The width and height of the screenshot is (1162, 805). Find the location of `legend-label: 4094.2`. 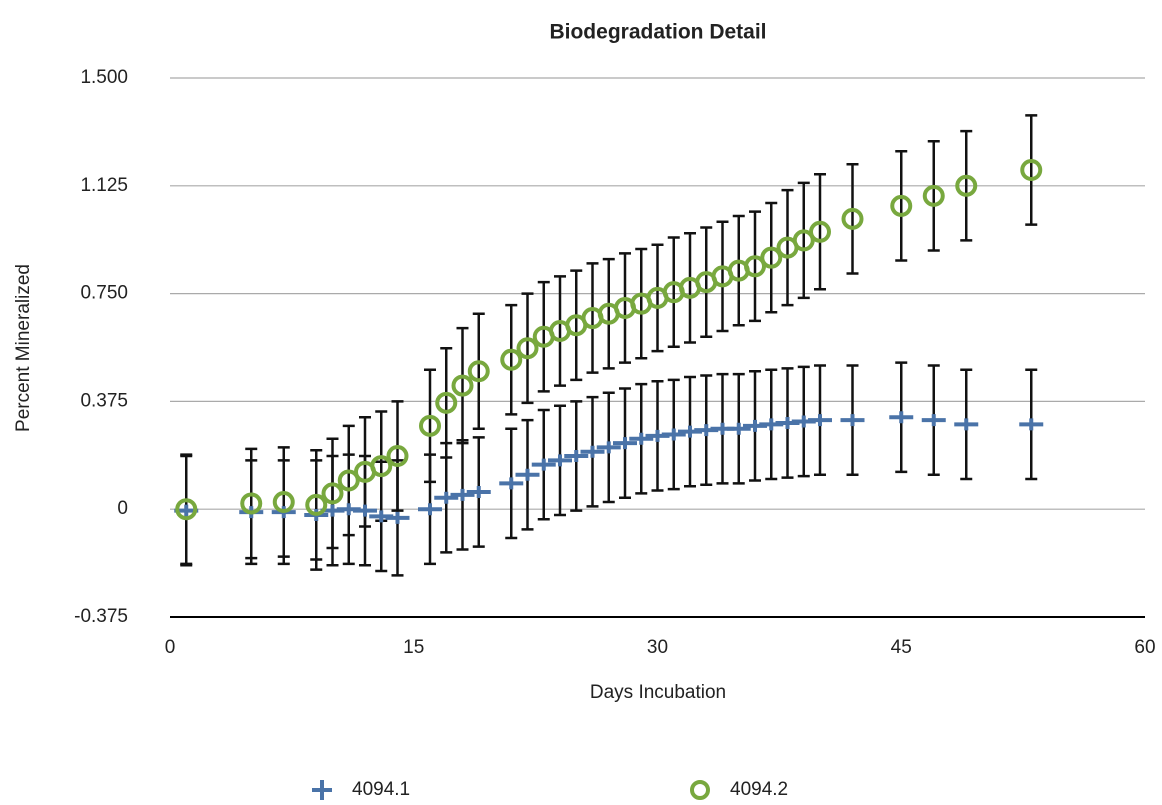

legend-label: 4094.2 is located at coordinates (759, 789).